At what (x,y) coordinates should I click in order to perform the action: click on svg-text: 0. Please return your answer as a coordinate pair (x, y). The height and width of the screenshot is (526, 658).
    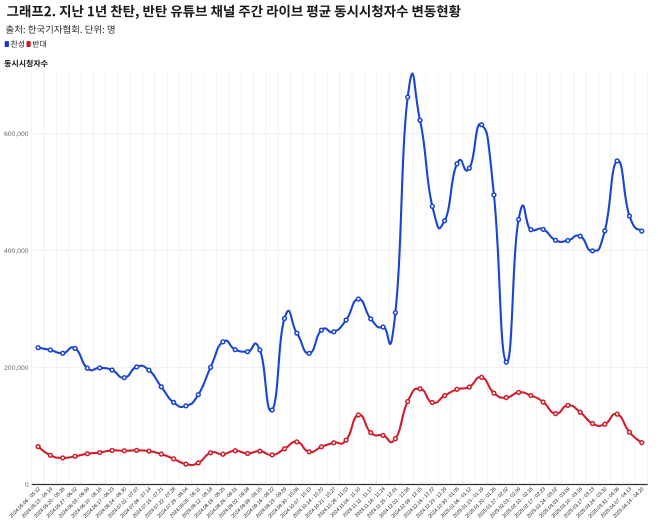
    Looking at the image, I should click on (27, 485).